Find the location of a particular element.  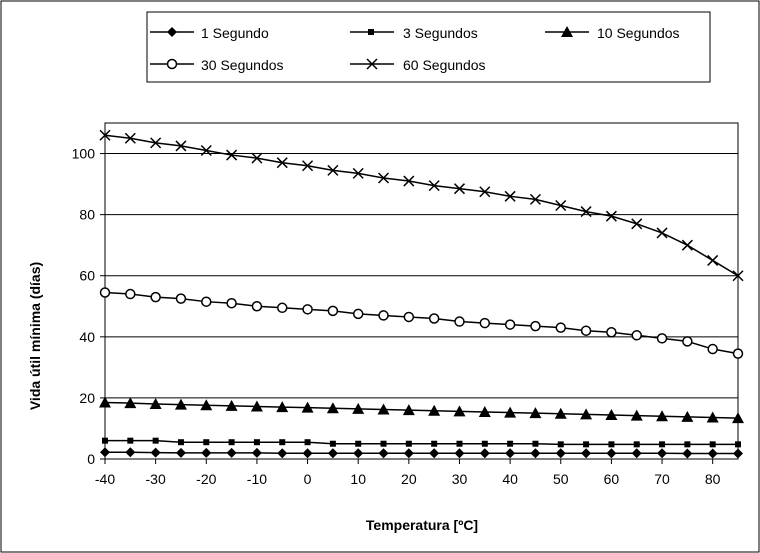

triangle-marker-icon is located at coordinates (567, 31).